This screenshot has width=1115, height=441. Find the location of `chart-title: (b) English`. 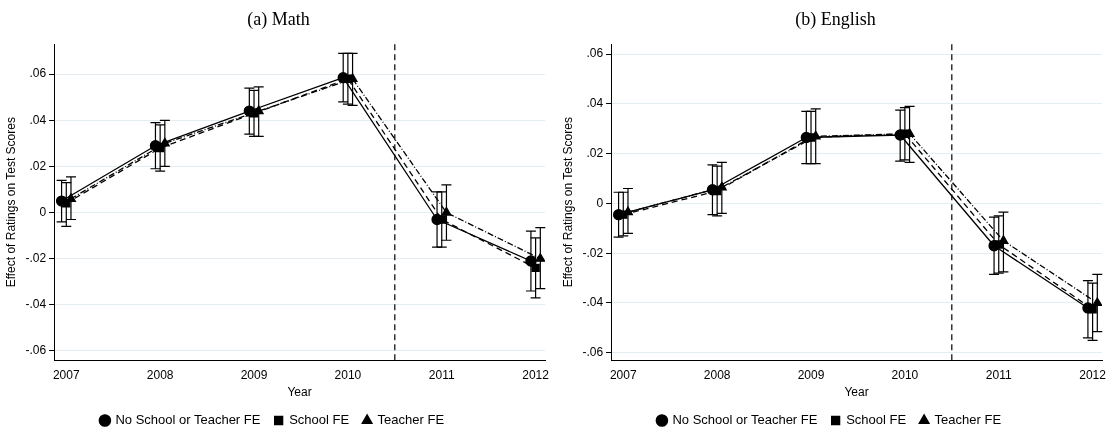

chart-title: (b) English is located at coordinates (835, 19).